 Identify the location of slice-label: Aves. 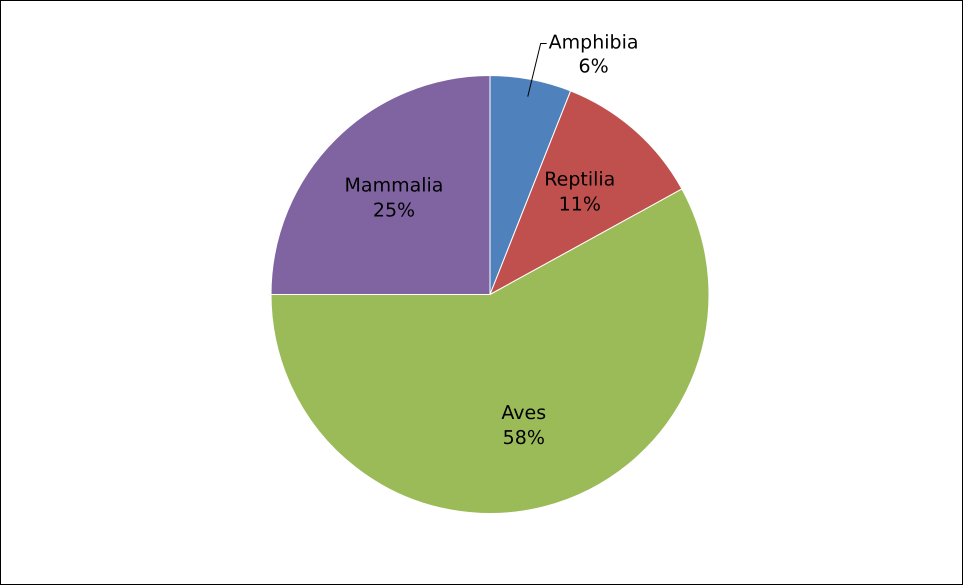
(523, 413).